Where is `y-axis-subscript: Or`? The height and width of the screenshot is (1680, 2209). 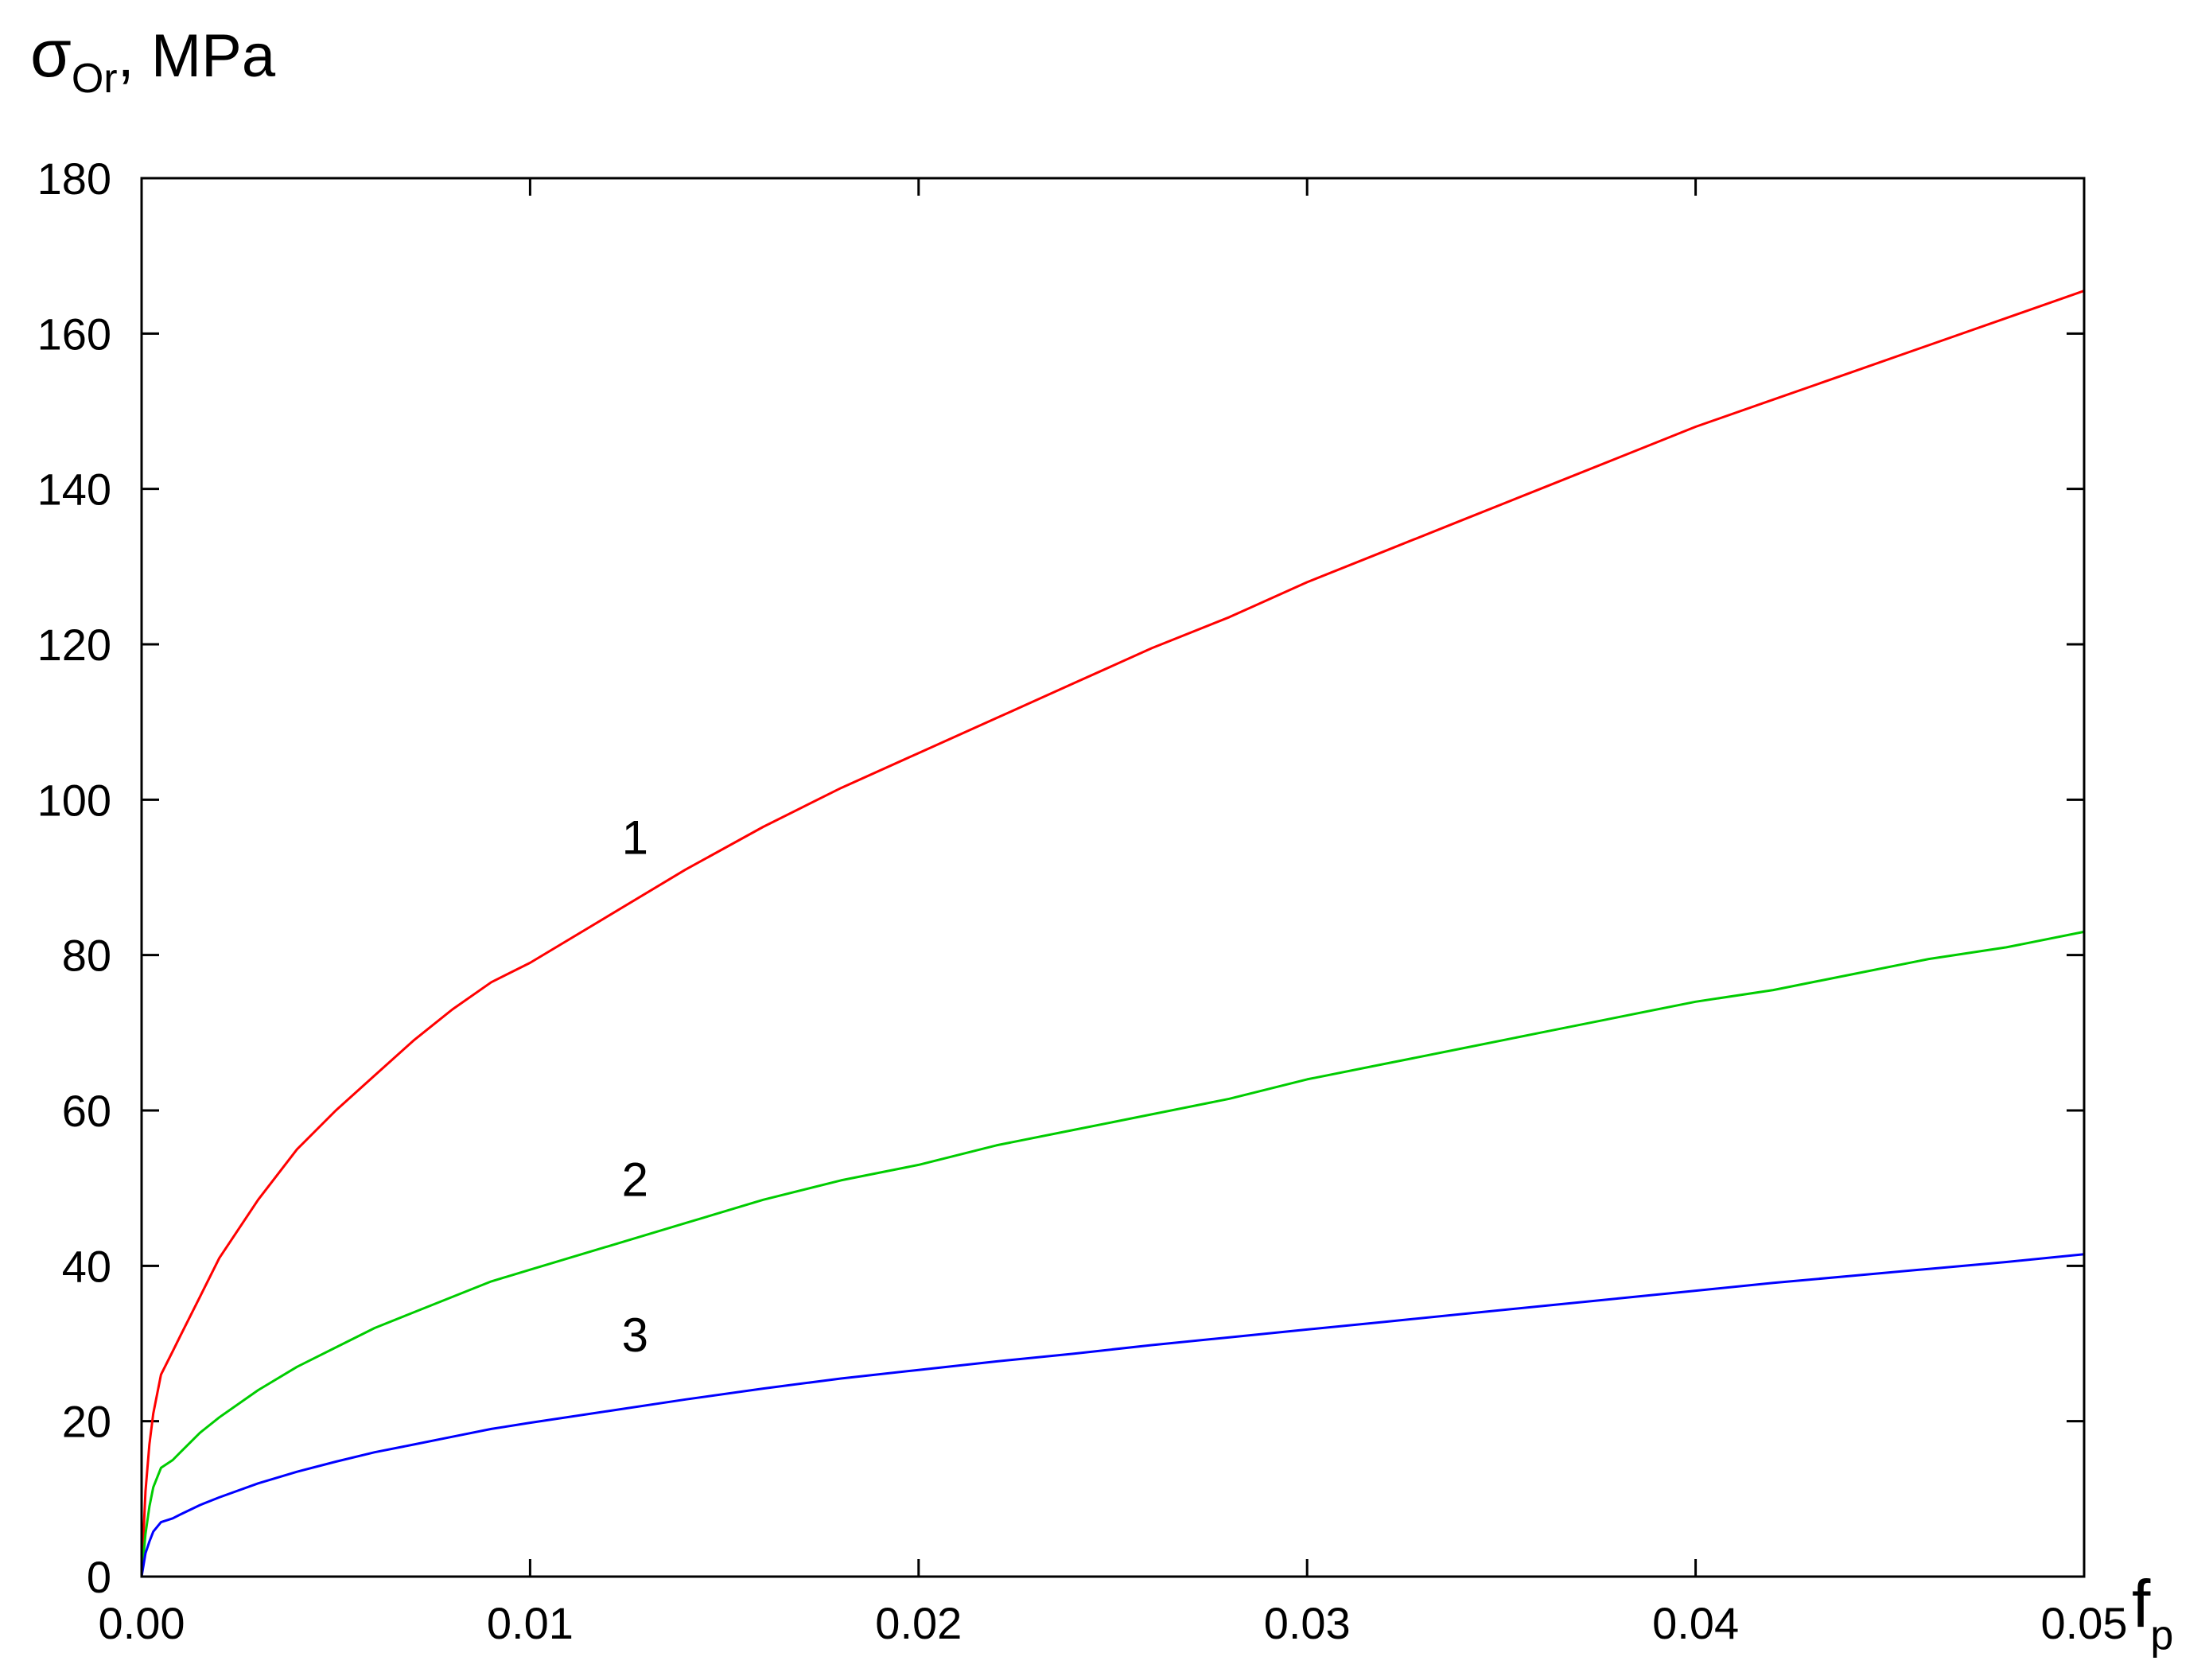 y-axis-subscript: Or is located at coordinates (95, 79).